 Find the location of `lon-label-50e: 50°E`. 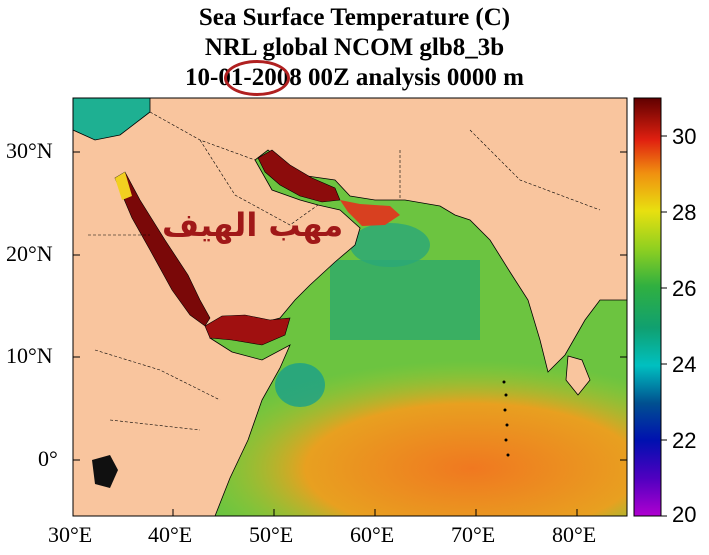

lon-label-50e: 50°E is located at coordinates (271, 534).